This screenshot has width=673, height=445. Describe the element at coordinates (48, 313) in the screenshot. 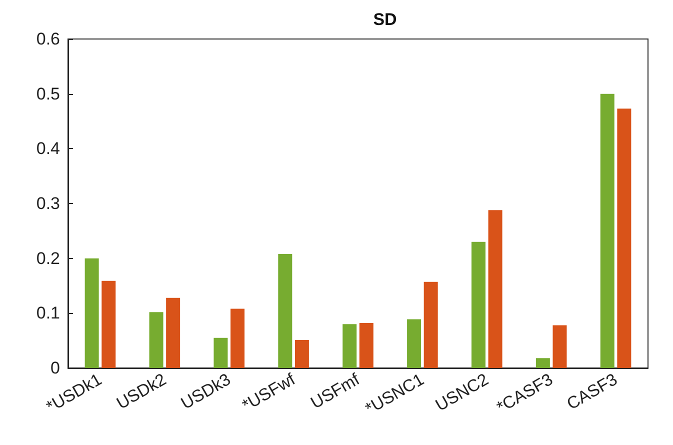

I see `y-tick-label: 0.1` at that location.